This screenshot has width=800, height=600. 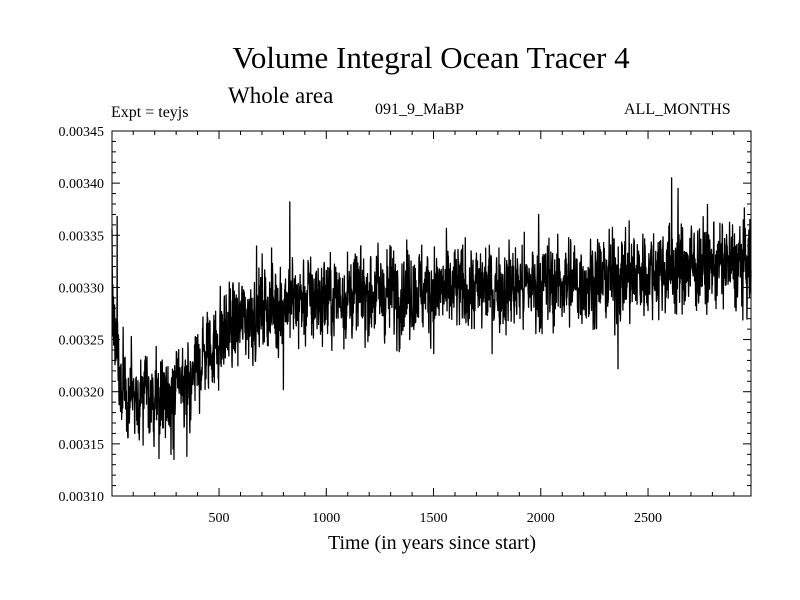 What do you see at coordinates (419, 109) in the screenshot?
I see `run-label: 091_9_MaBP` at bounding box center [419, 109].